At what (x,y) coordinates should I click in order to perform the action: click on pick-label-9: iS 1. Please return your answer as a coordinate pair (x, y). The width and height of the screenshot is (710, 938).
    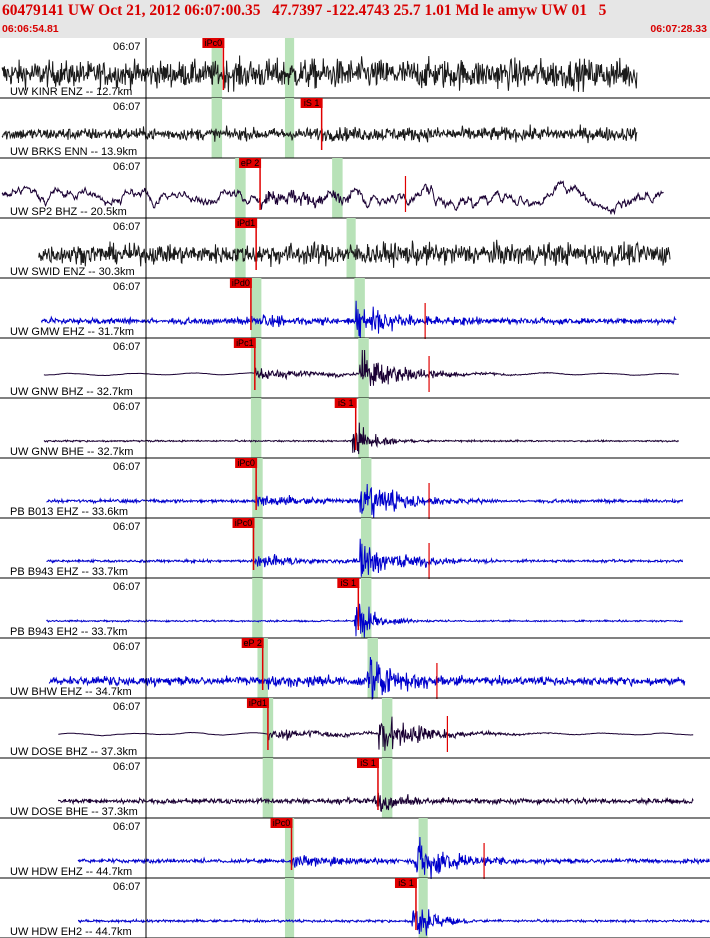
    Looking at the image, I should click on (349, 583).